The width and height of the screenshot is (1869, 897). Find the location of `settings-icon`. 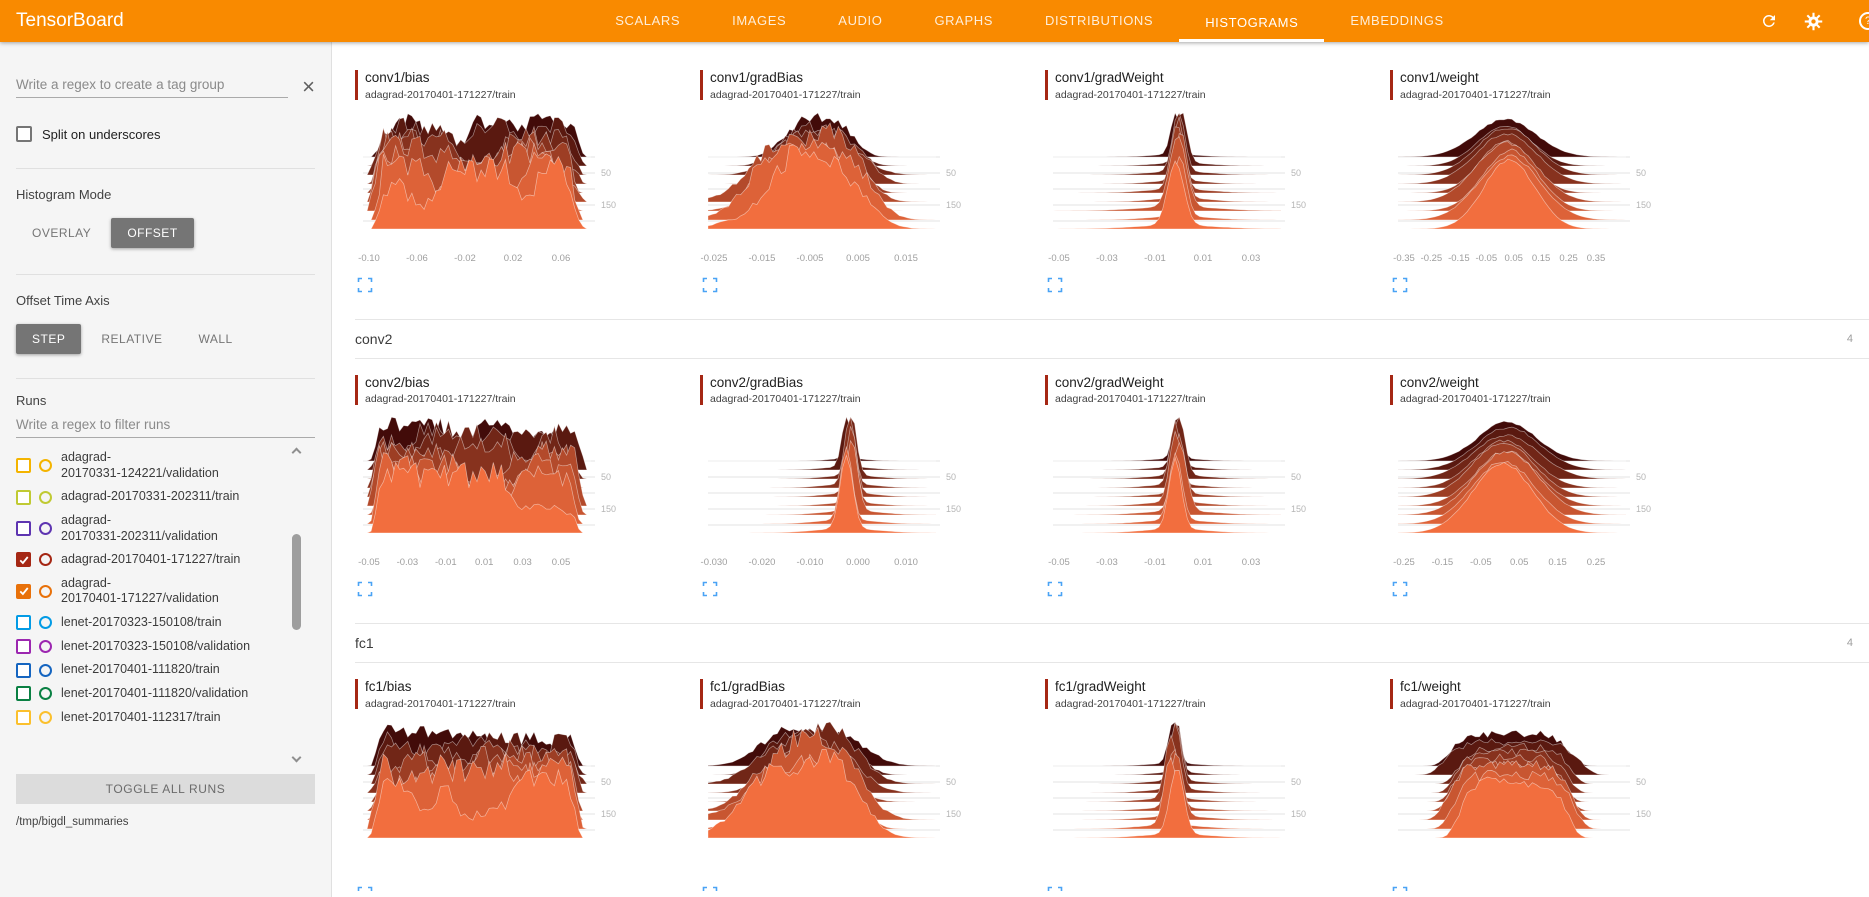

settings-icon is located at coordinates (1813, 21).